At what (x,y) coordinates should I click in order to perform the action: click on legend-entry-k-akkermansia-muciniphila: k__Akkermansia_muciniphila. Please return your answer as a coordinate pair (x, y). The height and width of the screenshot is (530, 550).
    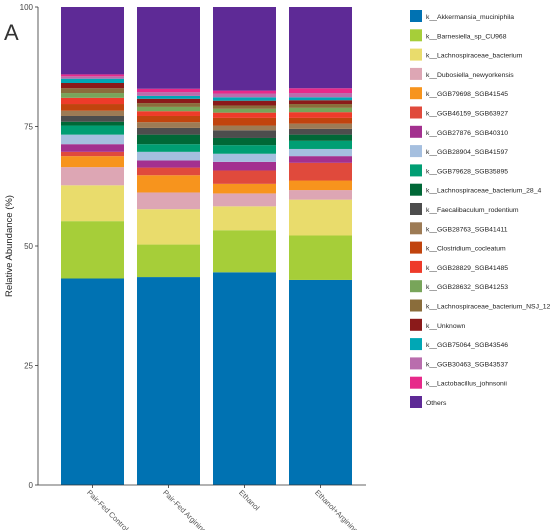
    Looking at the image, I should click on (462, 16).